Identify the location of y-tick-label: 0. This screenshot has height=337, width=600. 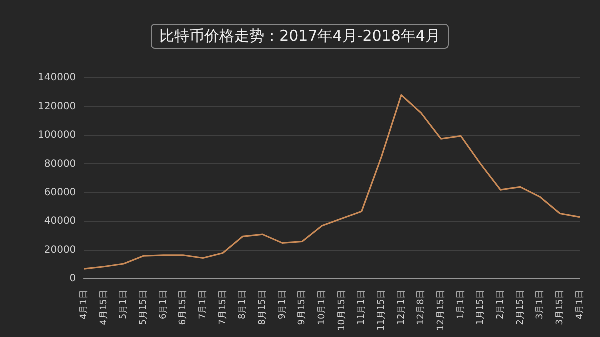
(73, 279).